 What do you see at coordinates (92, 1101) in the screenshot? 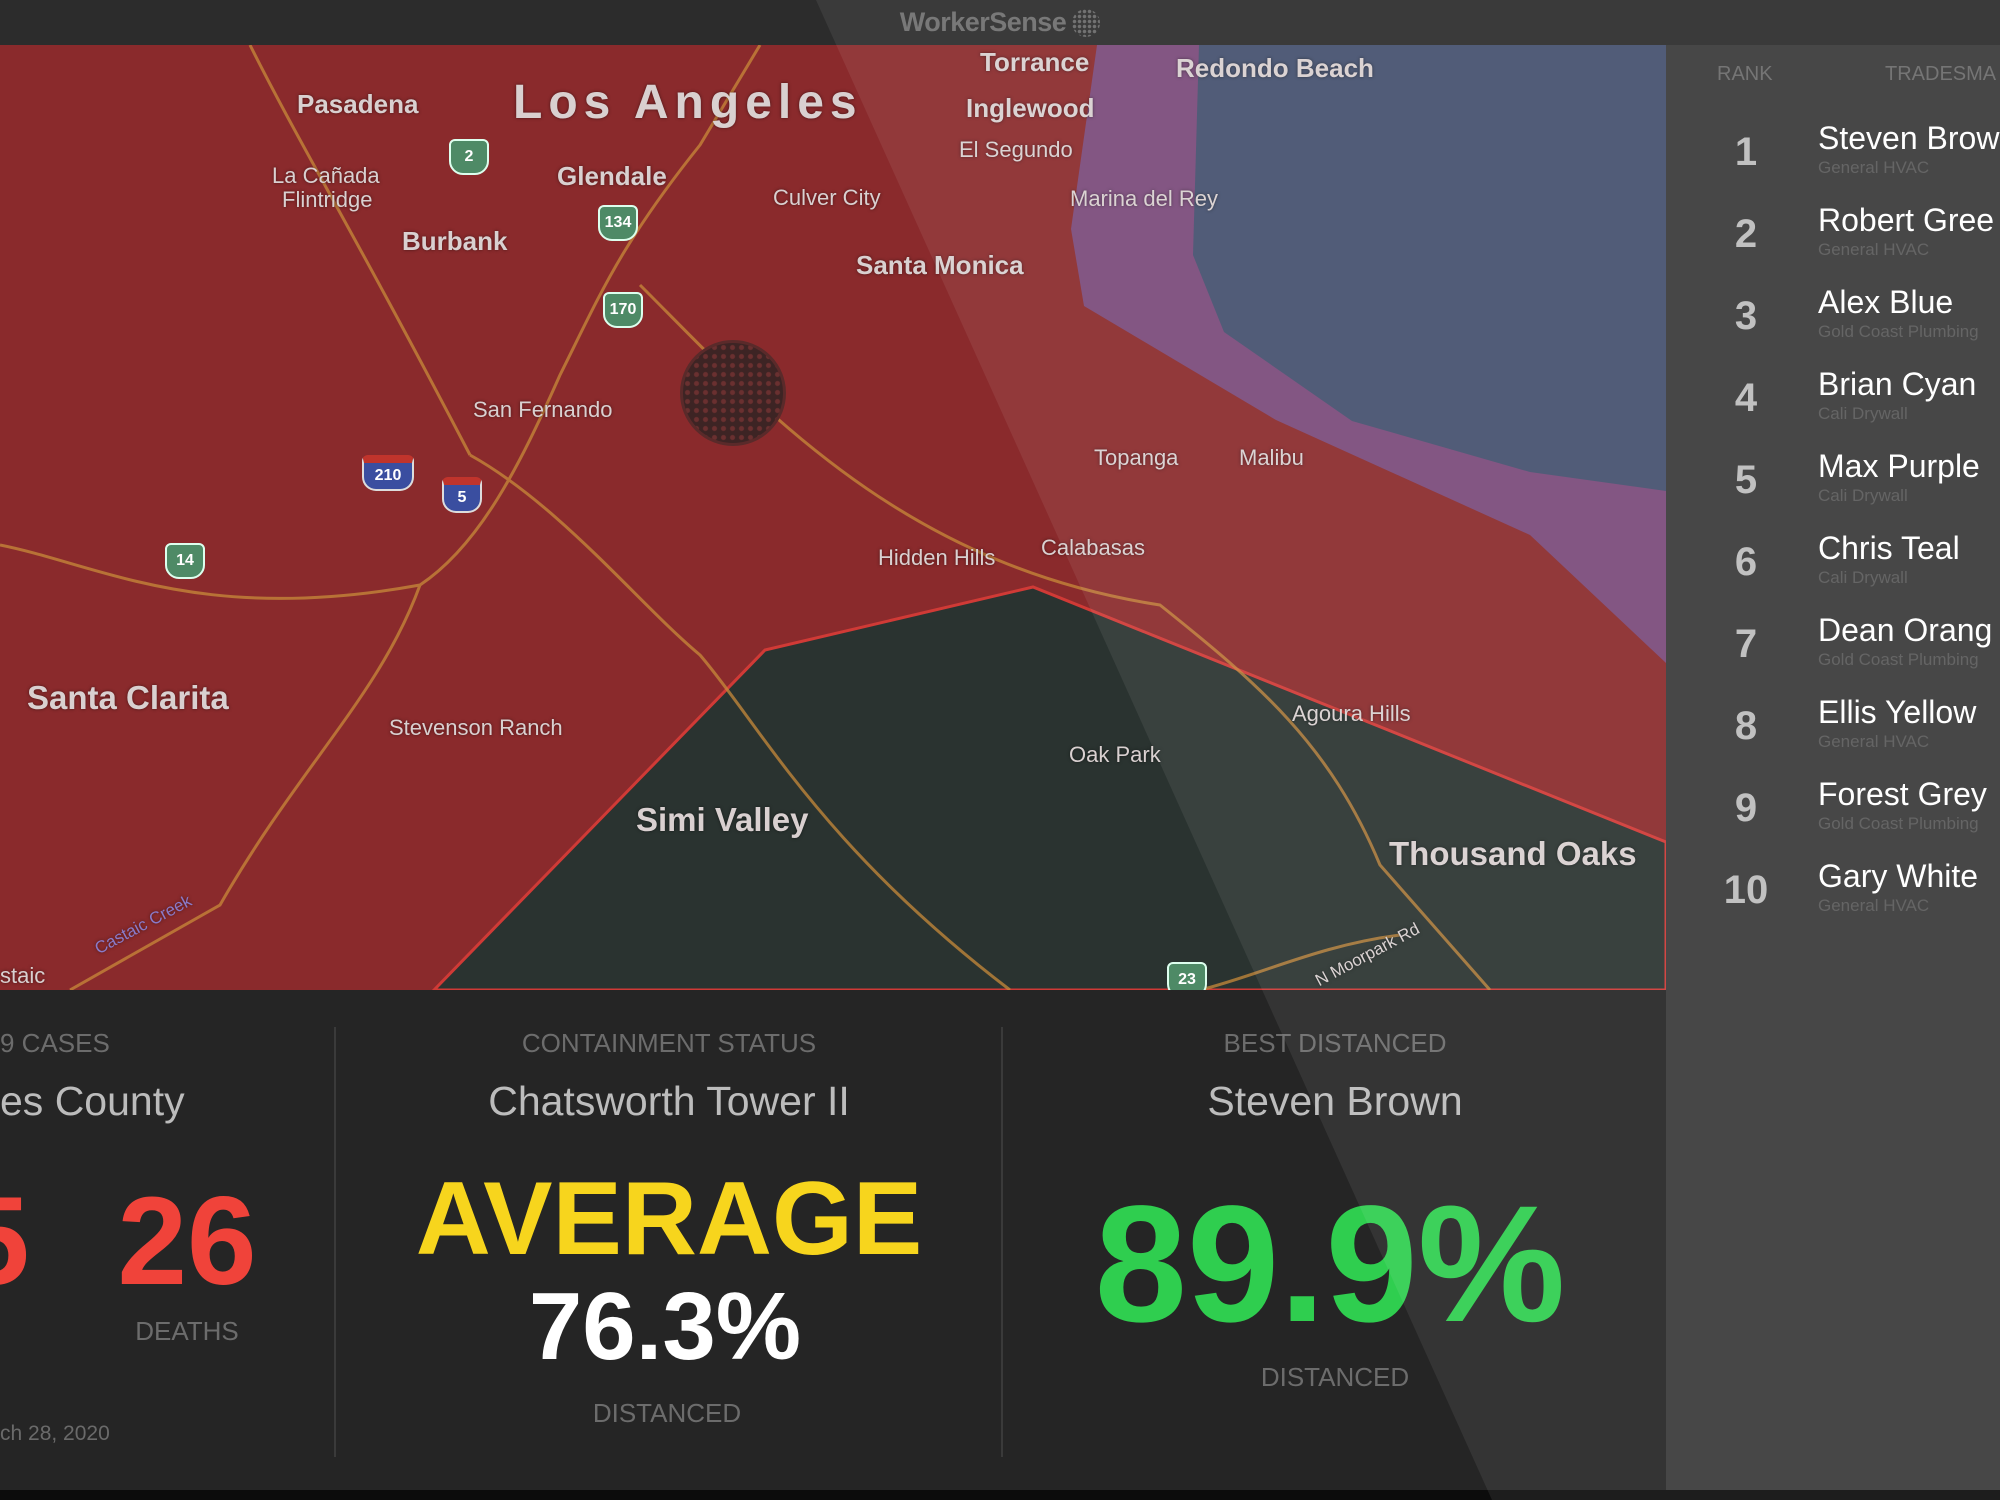
I see `cases-region: es County` at bounding box center [92, 1101].